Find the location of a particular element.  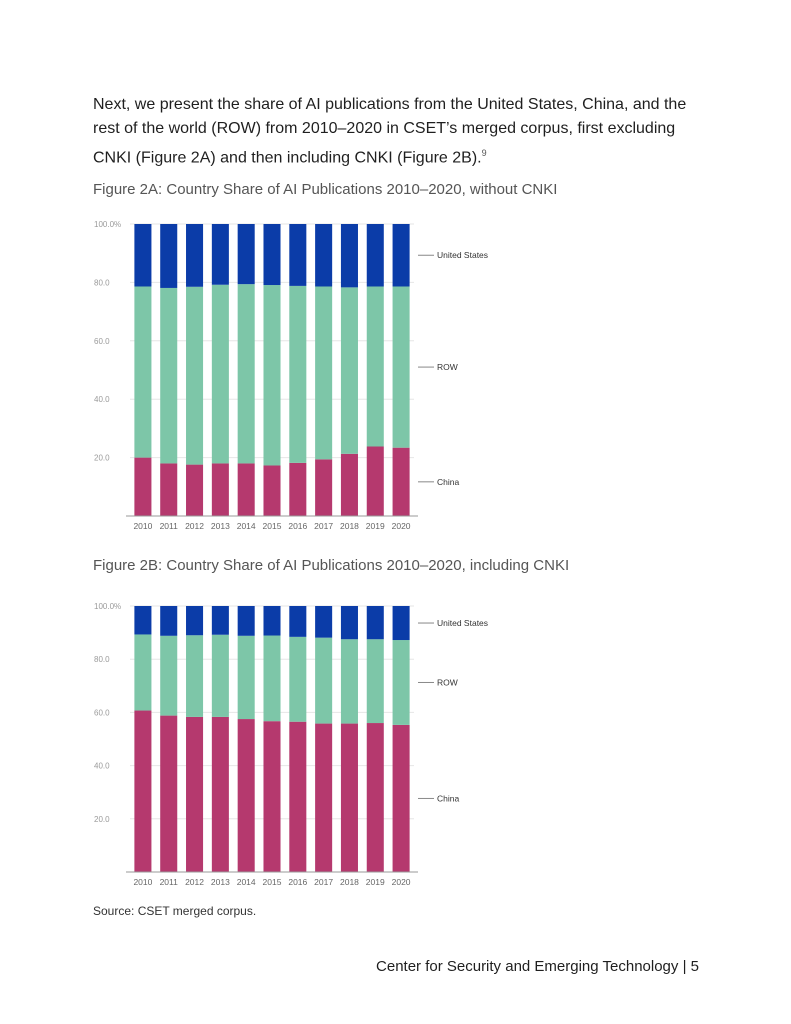

fig2b-bar-china-2011 is located at coordinates (169, 793).